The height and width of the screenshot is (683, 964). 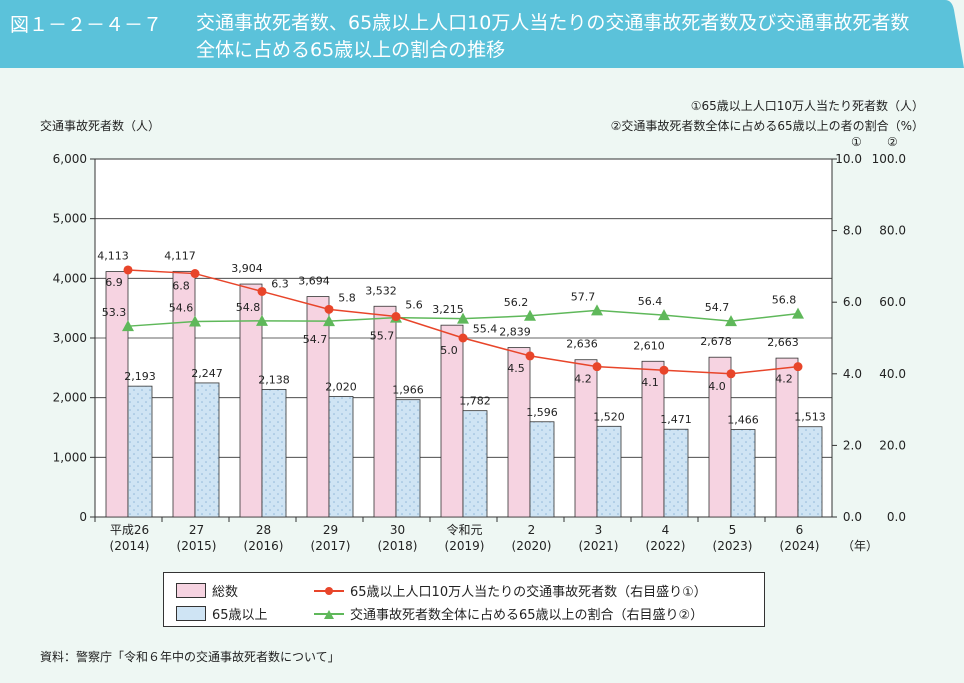 I want to click on total-data-label: 4,117, so click(x=180, y=255).